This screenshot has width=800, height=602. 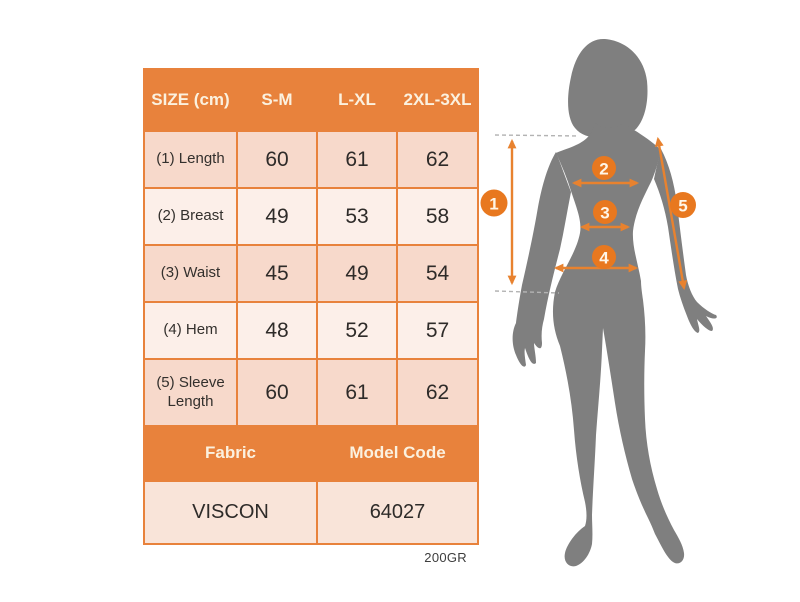 I want to click on col-header-2xl3xl: 2XL-3XL, so click(x=438, y=101).